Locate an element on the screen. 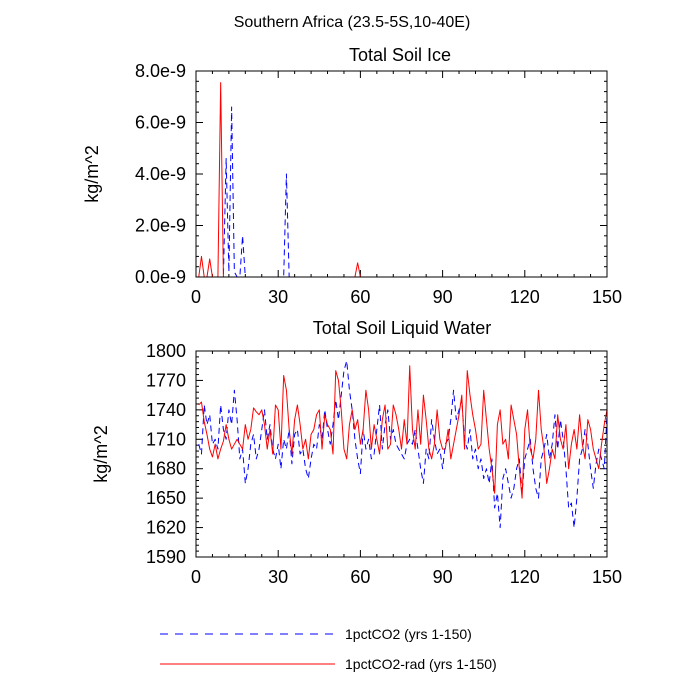  y-tick-label: 4.0e-9 is located at coordinates (160, 174).